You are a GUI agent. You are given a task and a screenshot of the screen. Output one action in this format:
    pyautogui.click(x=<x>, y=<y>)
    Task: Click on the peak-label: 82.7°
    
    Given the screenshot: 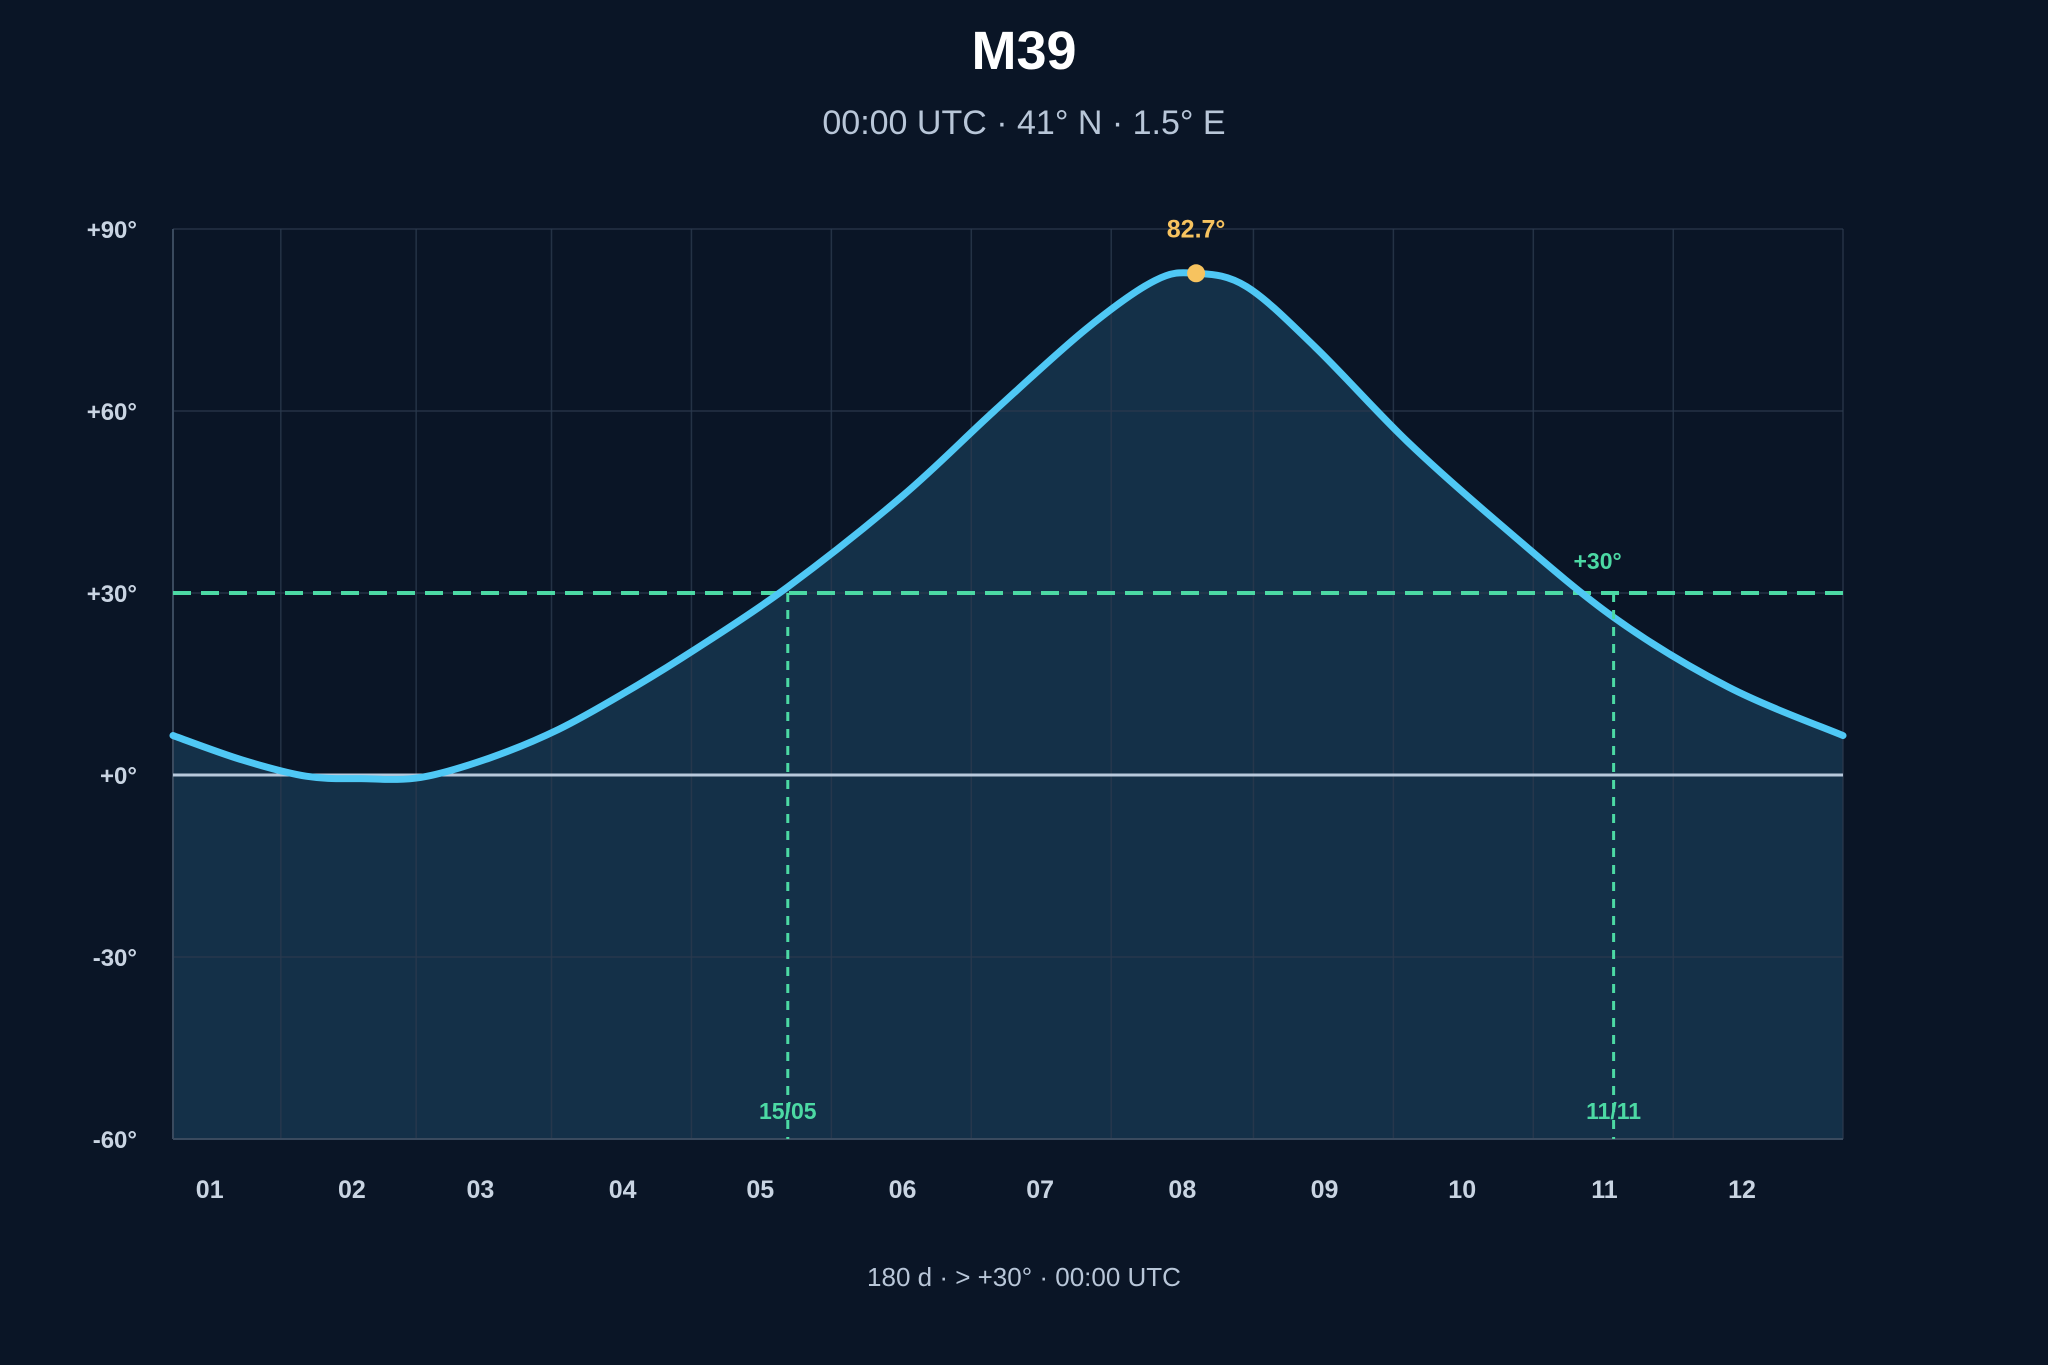 What is the action you would take?
    pyautogui.click(x=1196, y=229)
    